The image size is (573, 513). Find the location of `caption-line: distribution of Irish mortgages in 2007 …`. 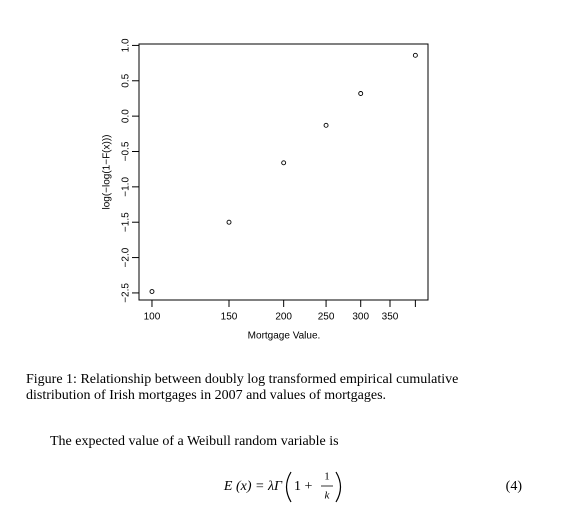

caption-line: distribution of Irish mortgages in 2007 … is located at coordinates (206, 395).